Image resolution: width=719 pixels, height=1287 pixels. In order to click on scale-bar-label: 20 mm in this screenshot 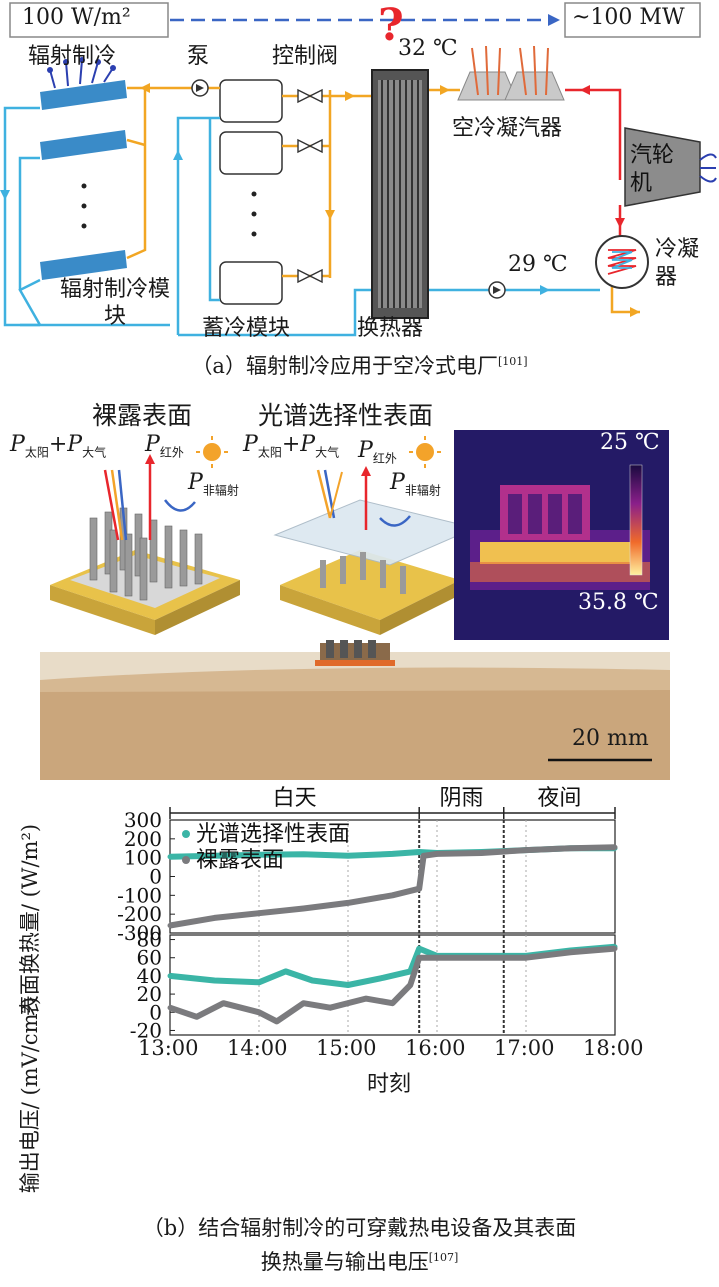, I will do `click(610, 738)`.